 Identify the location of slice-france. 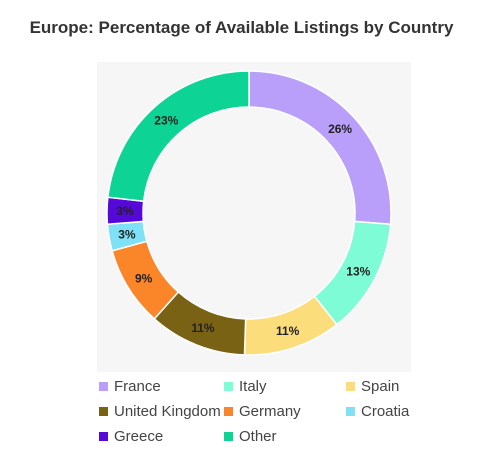
(320, 148).